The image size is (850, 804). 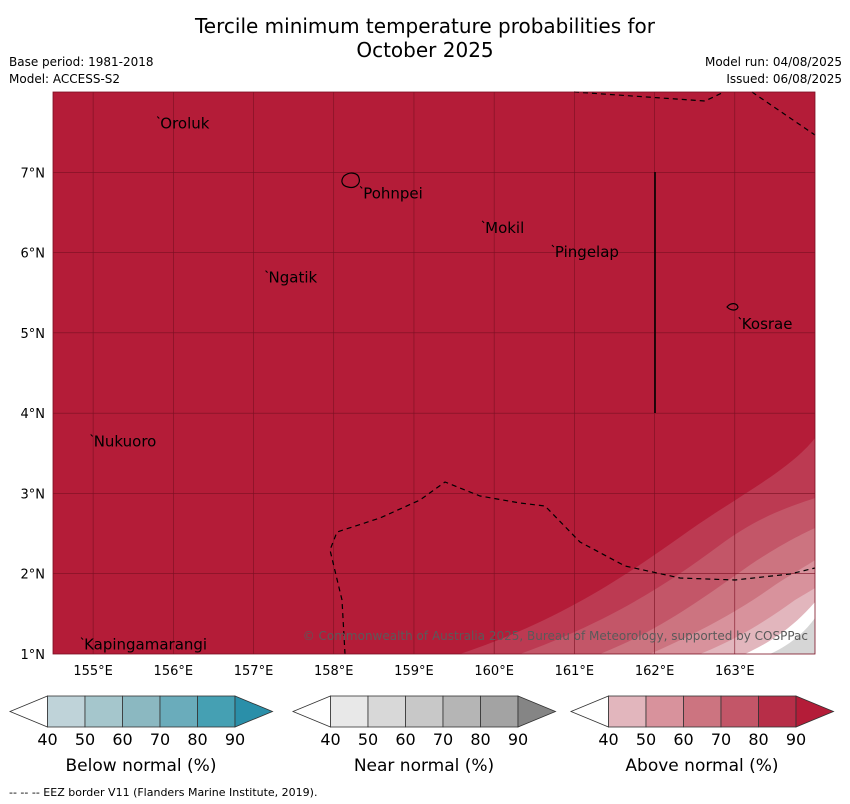 What do you see at coordinates (735, 671) in the screenshot?
I see `lon-tick-label: 163°E` at bounding box center [735, 671].